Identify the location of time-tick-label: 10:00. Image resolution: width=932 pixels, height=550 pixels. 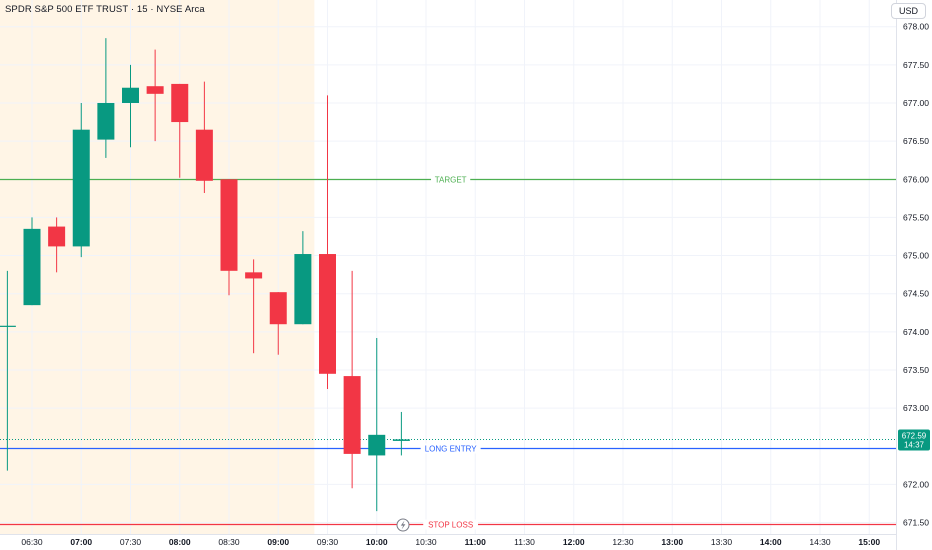
(377, 542).